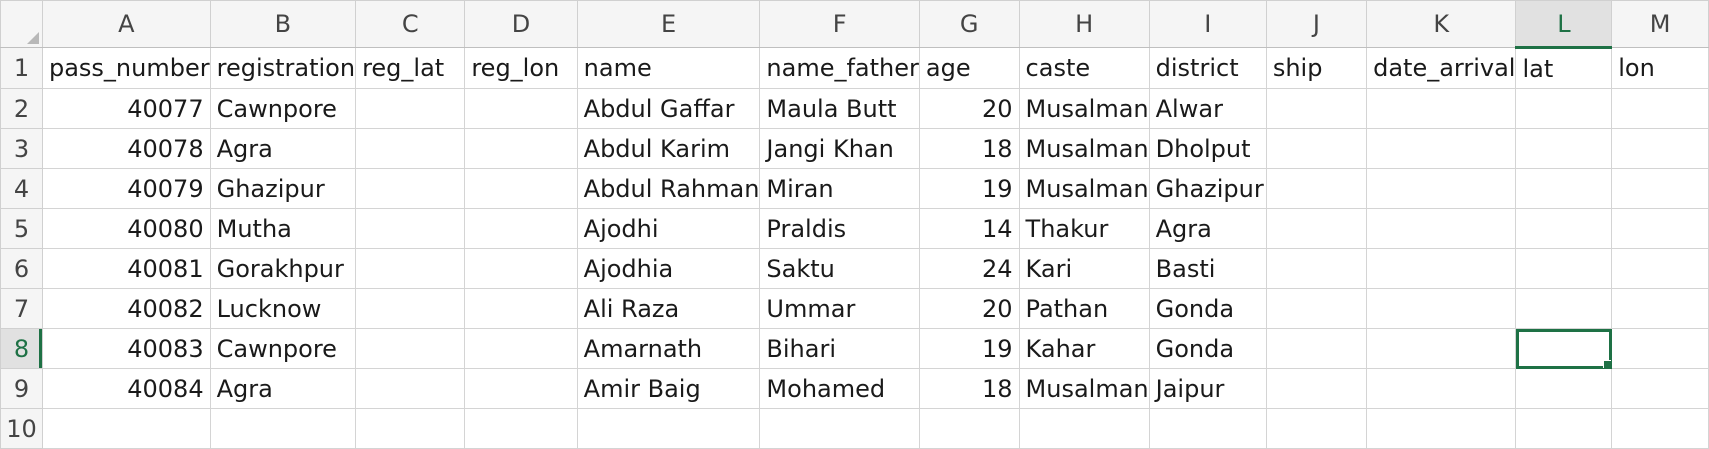 The height and width of the screenshot is (449, 1709). What do you see at coordinates (126, 148) in the screenshot?
I see `cell-a3: 40078` at bounding box center [126, 148].